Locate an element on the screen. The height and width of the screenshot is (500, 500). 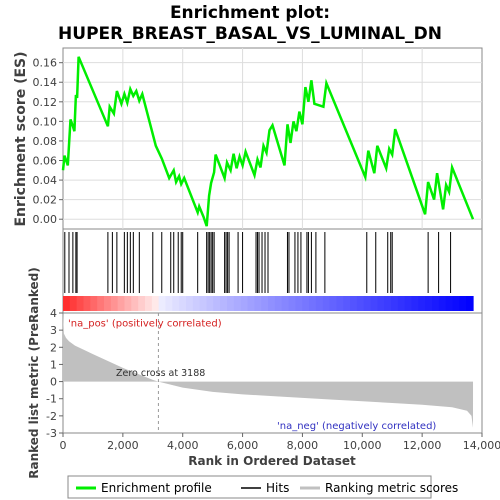
x-tick-label: 6,000 is located at coordinates (243, 445).